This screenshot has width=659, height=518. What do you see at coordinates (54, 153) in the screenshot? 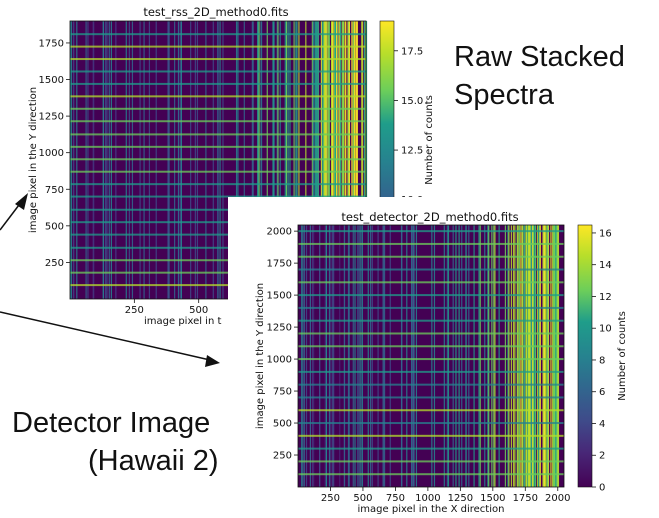
I see `y-axis-ticks: 250 500 750 1000 1250 1500 1750` at bounding box center [54, 153].